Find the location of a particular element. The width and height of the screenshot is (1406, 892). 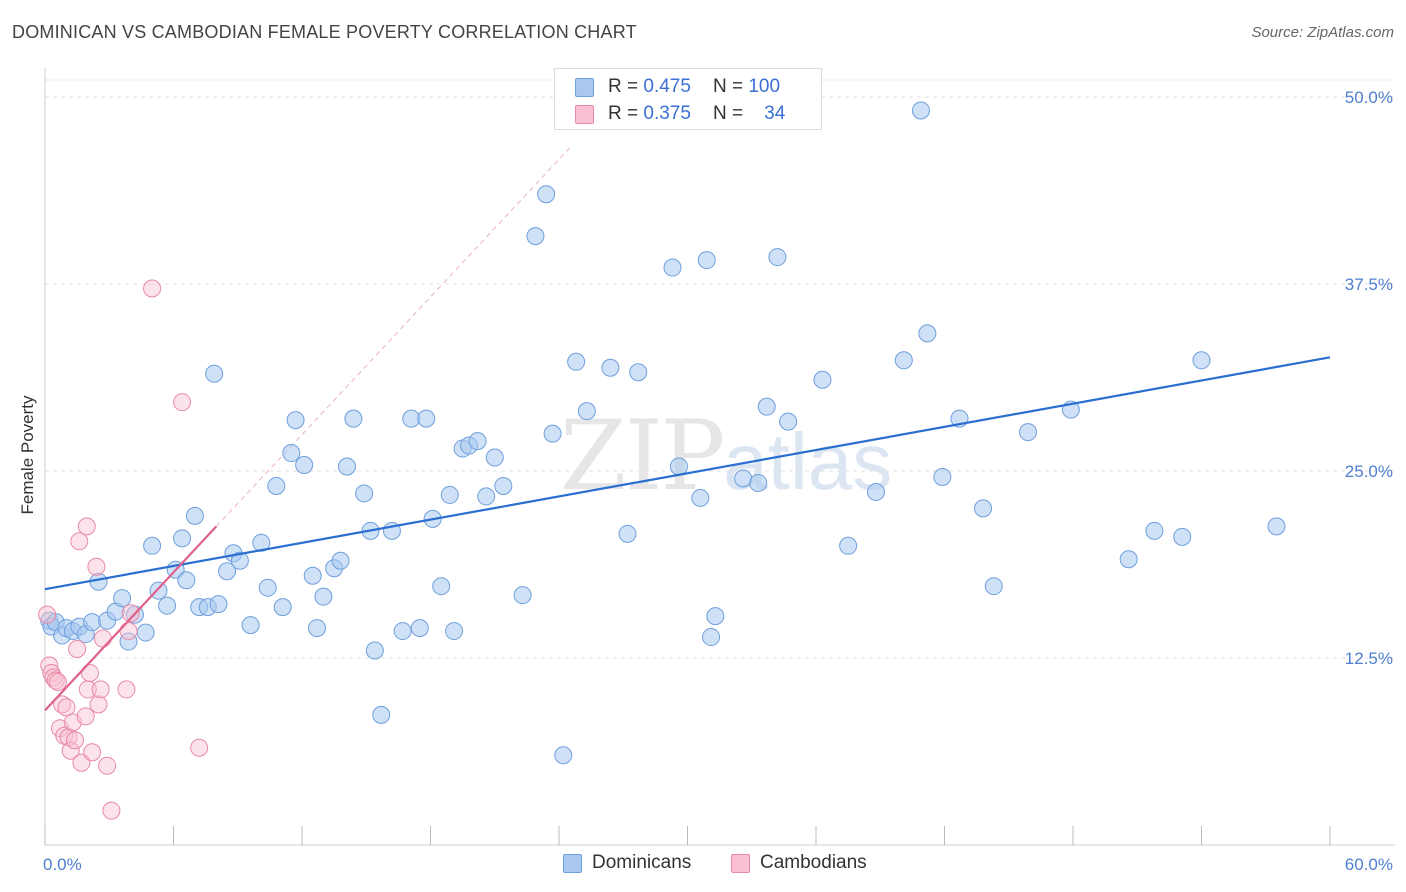

source-credit: Source: ZipAtlas.com is located at coordinates (1322, 32).